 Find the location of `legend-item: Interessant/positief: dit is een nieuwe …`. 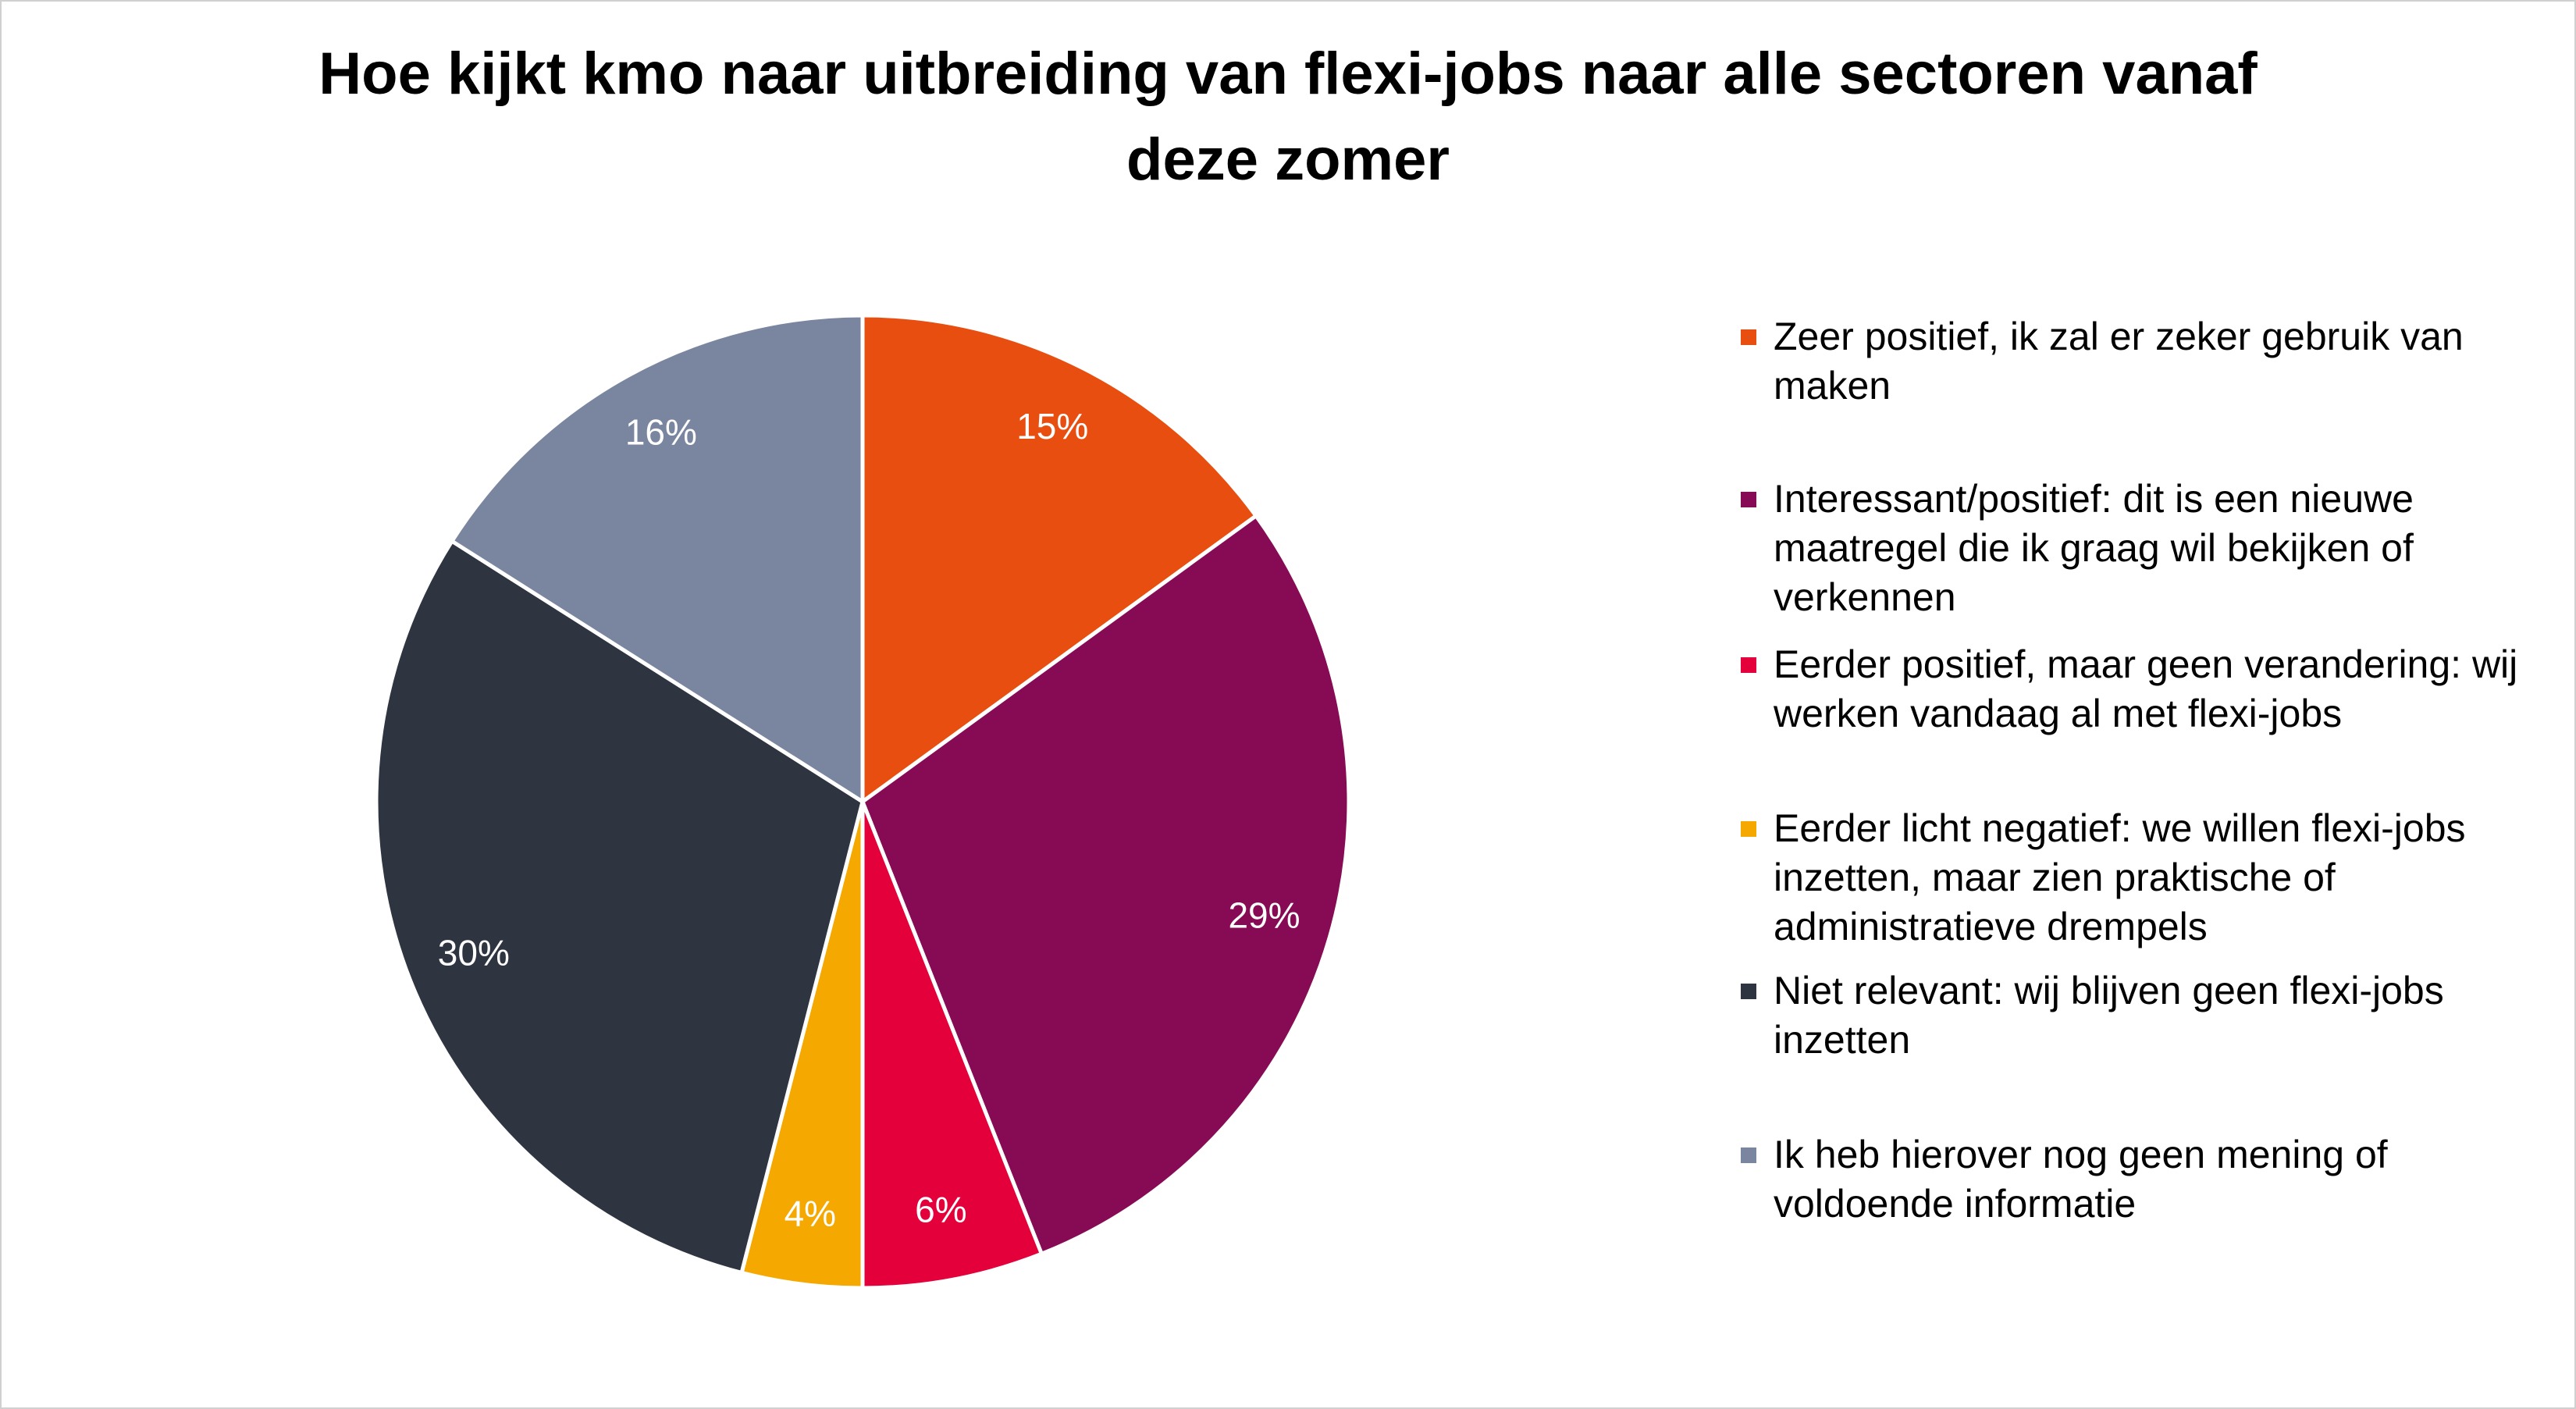

legend-item: Interessant/positief: dit is een nieuwe … is located at coordinates (2147, 548).